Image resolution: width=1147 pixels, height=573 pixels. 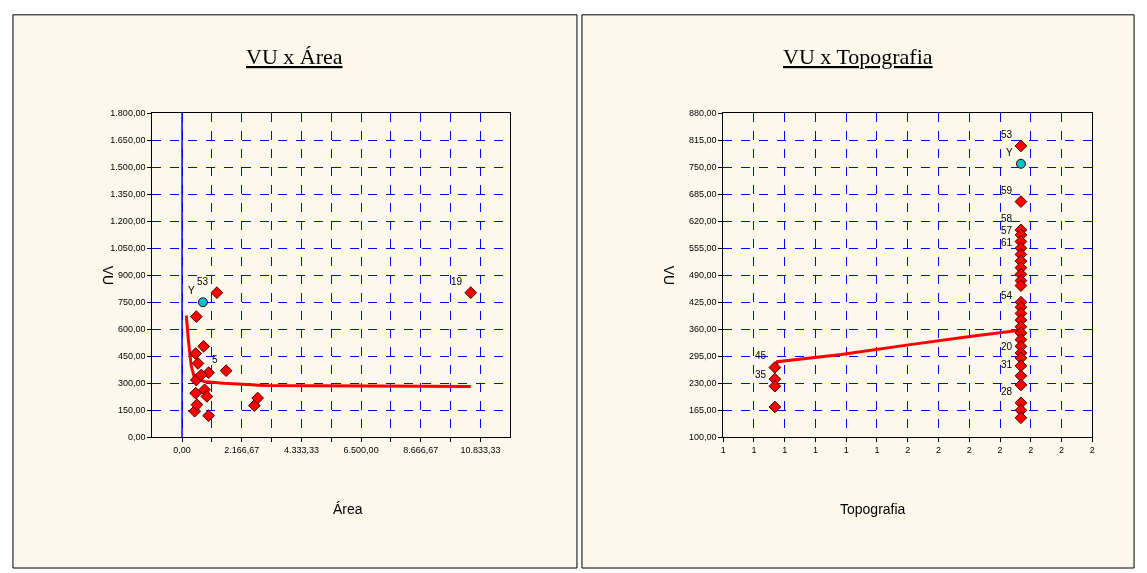 What do you see at coordinates (480, 450) in the screenshot?
I see `x-tick-label: 10.833,33` at bounding box center [480, 450].